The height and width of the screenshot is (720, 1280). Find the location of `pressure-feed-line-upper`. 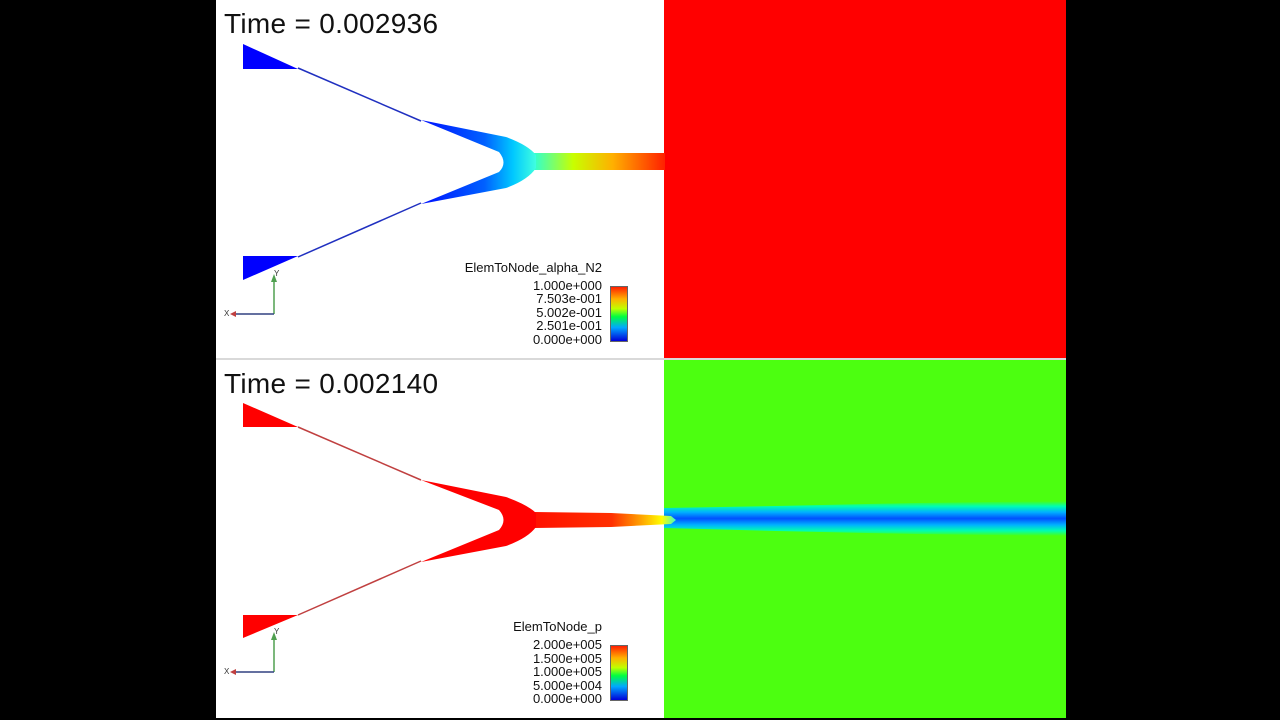

pressure-feed-line-upper is located at coordinates (359, 453).